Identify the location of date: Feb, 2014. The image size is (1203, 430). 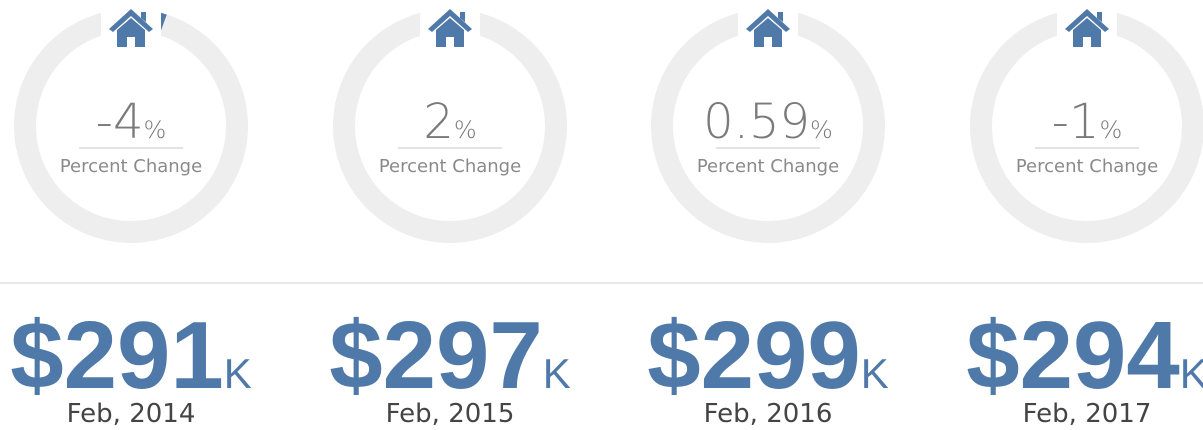
(131, 414).